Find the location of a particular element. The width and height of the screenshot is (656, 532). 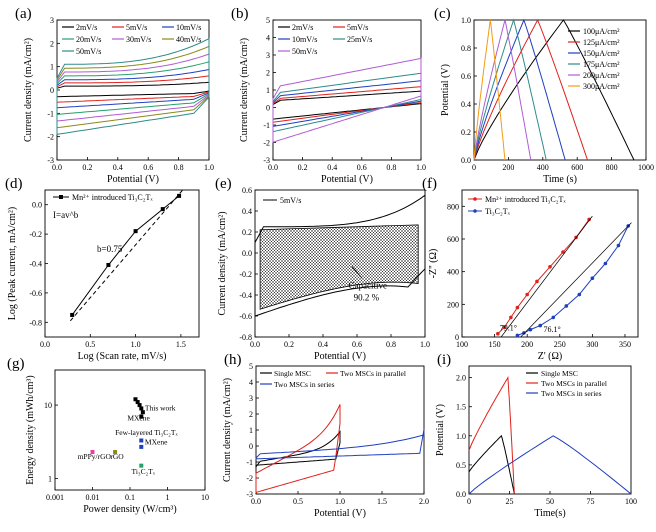

x-tick-label: 0.2 is located at coordinates (303, 167).